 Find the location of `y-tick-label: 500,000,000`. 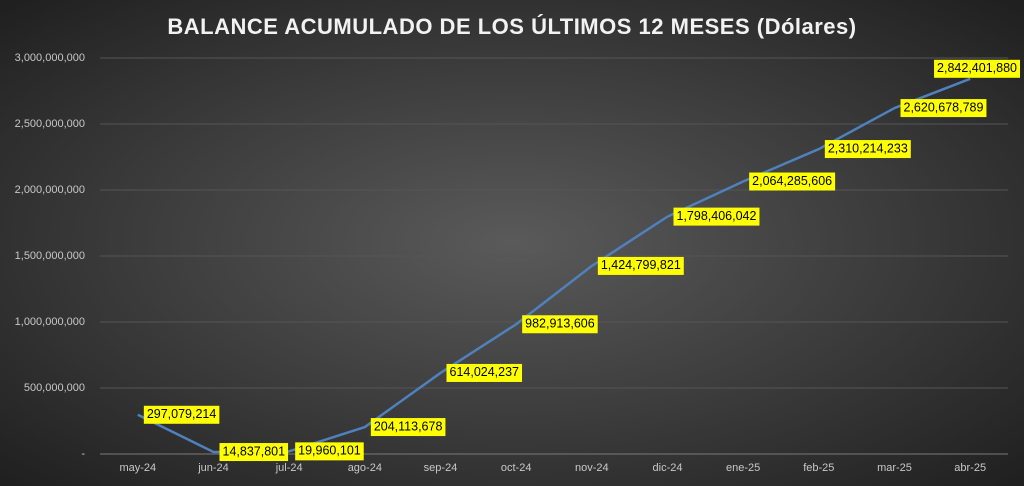

y-tick-label: 500,000,000 is located at coordinates (54, 388).